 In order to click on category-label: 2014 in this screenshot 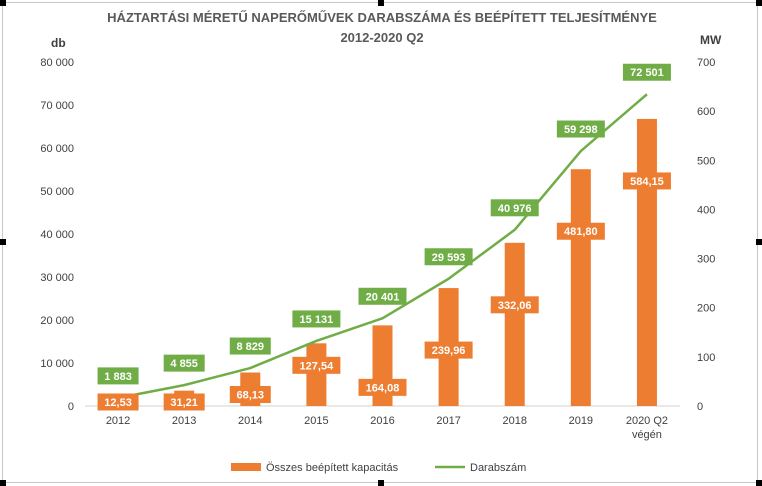, I will do `click(250, 421)`.